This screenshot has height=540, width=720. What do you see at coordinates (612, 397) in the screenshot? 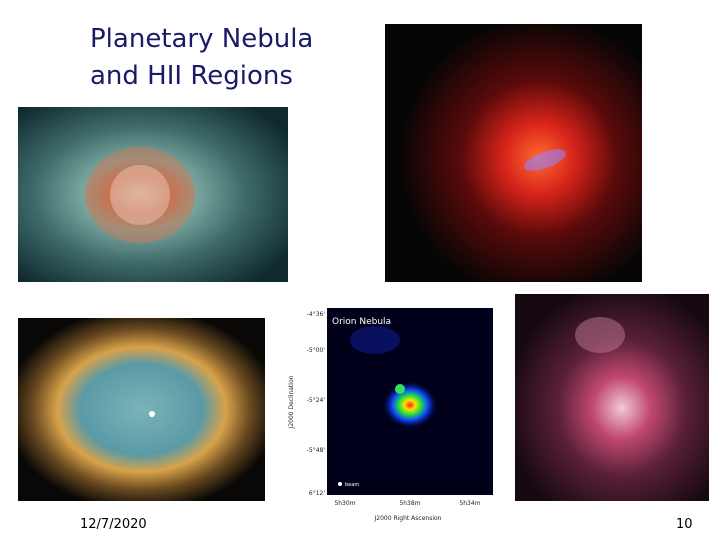
I see `orion-image` at bounding box center [612, 397].